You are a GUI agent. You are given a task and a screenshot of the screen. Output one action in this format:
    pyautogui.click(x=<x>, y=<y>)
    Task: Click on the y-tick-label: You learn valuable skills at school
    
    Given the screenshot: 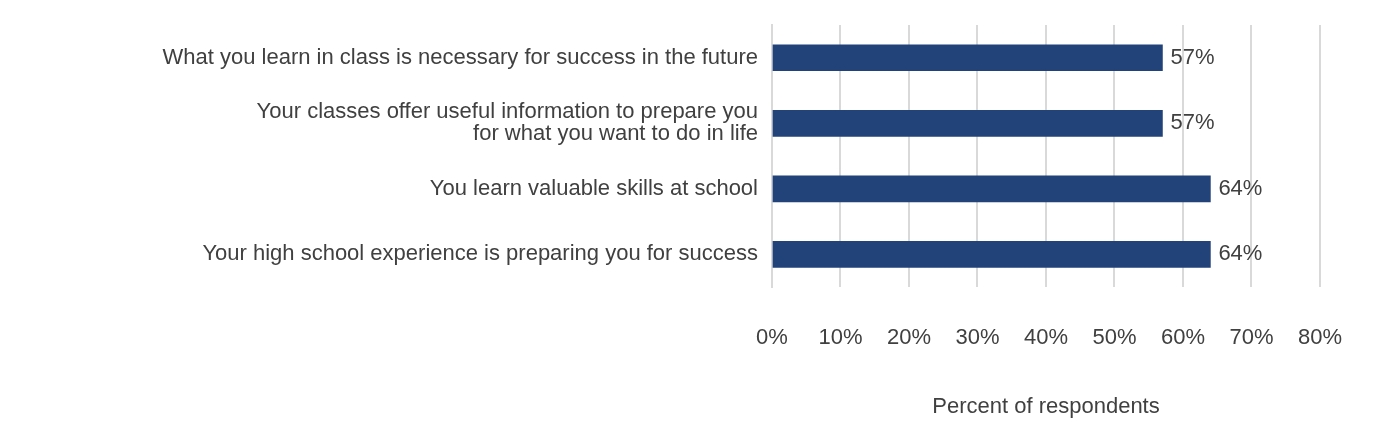 What is the action you would take?
    pyautogui.click(x=593, y=187)
    